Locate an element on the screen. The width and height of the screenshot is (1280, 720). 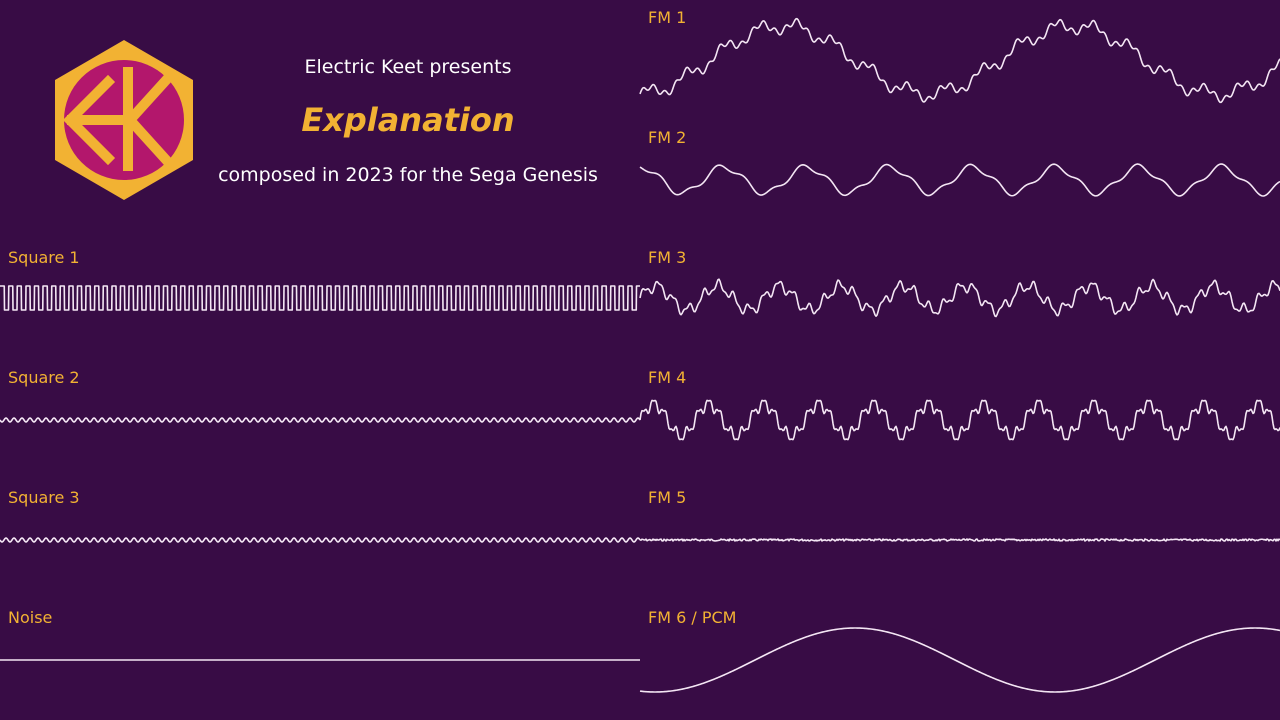
song-title: Explanation is located at coordinates (407, 120).